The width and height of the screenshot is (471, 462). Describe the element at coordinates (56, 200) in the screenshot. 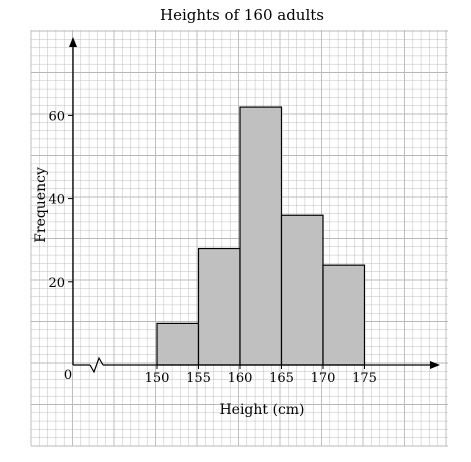

I see `y-tick-label: 40` at that location.